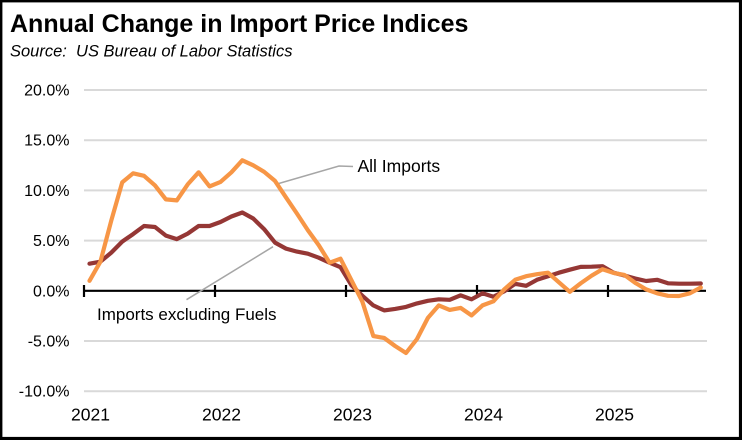 The width and height of the screenshot is (742, 445). What do you see at coordinates (46, 141) in the screenshot?
I see `svg-text: 15.0%` at bounding box center [46, 141].